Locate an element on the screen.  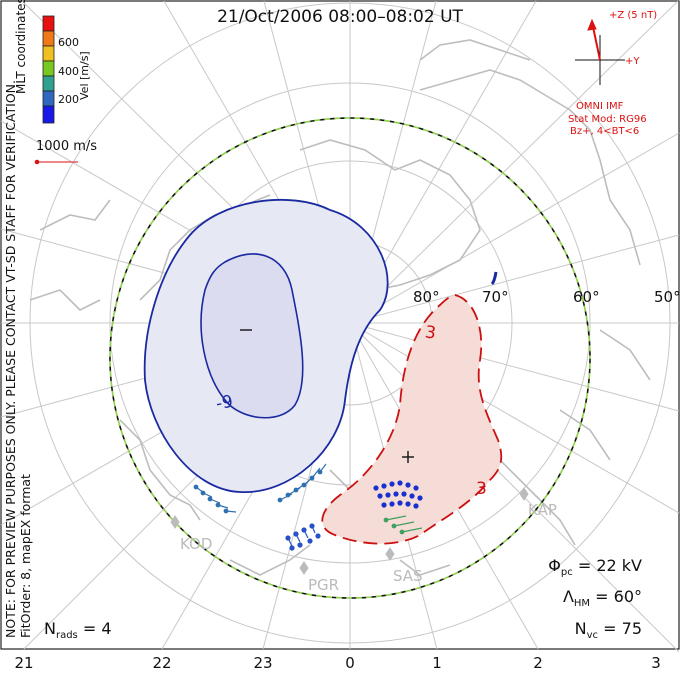
station-label-sas: SAS is located at coordinates (408, 576).